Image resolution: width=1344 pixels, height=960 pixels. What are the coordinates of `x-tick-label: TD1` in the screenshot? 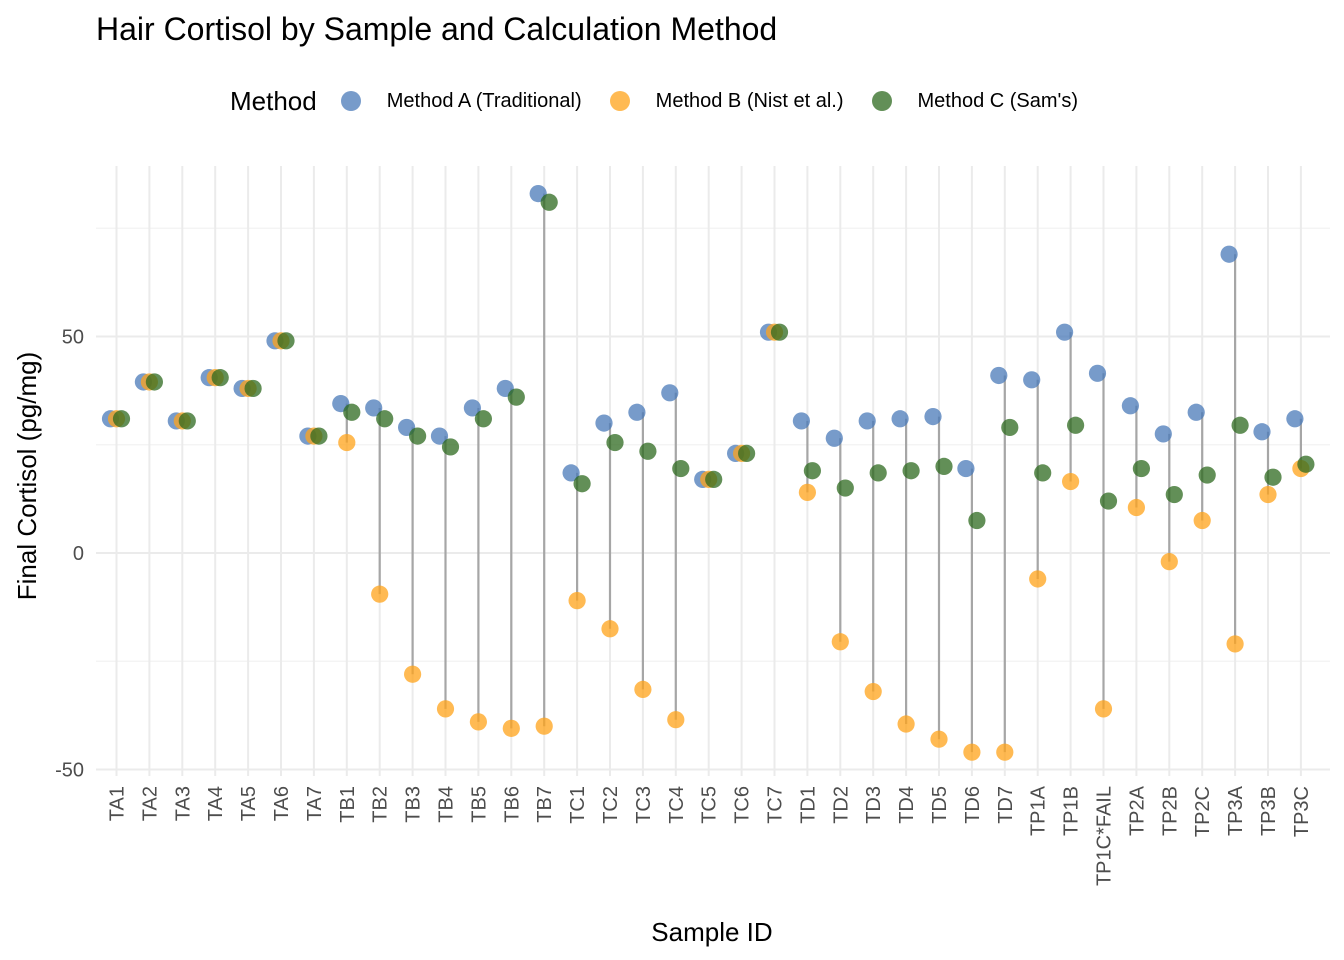 It's located at (808, 805).